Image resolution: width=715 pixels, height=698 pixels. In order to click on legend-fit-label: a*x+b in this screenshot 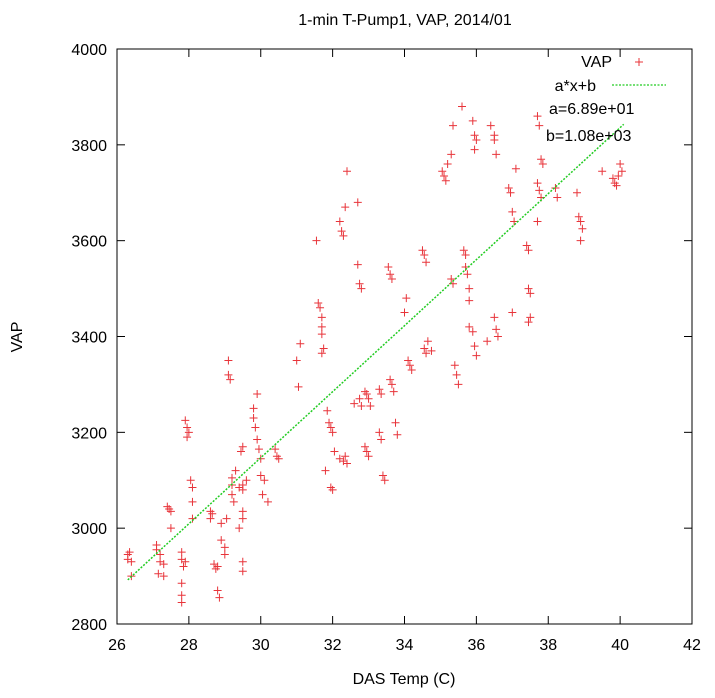, I will do `click(575, 86)`.